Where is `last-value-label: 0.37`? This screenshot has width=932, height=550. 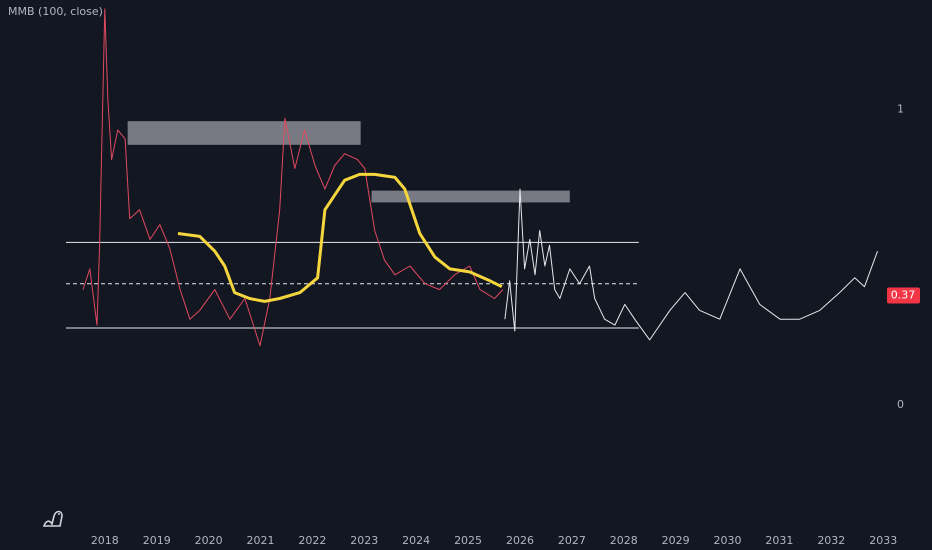
last-value-label: 0.37 is located at coordinates (903, 295).